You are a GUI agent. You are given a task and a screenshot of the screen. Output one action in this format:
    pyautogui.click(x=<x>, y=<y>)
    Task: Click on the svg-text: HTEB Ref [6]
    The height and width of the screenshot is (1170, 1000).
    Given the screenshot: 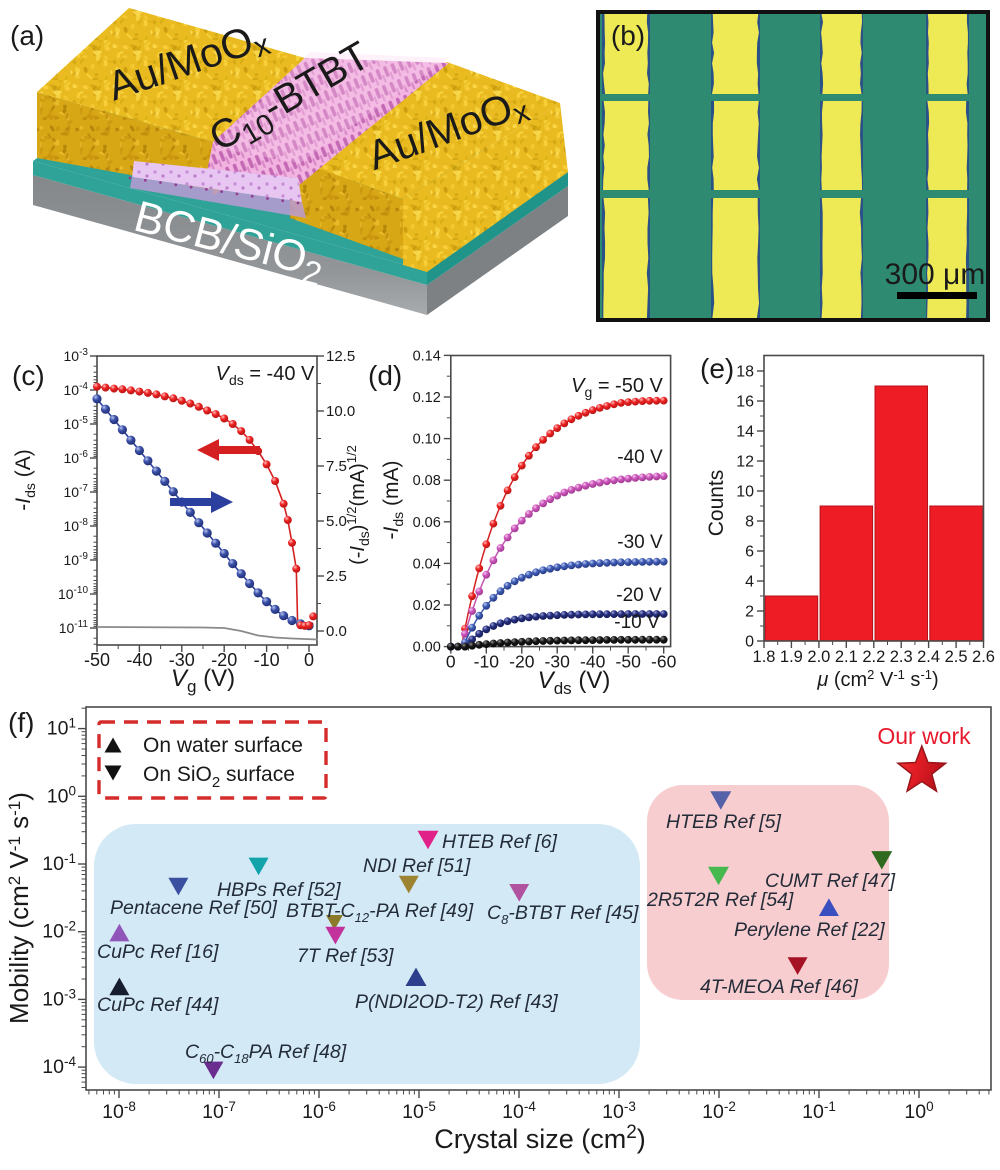 What is the action you would take?
    pyautogui.click(x=499, y=842)
    